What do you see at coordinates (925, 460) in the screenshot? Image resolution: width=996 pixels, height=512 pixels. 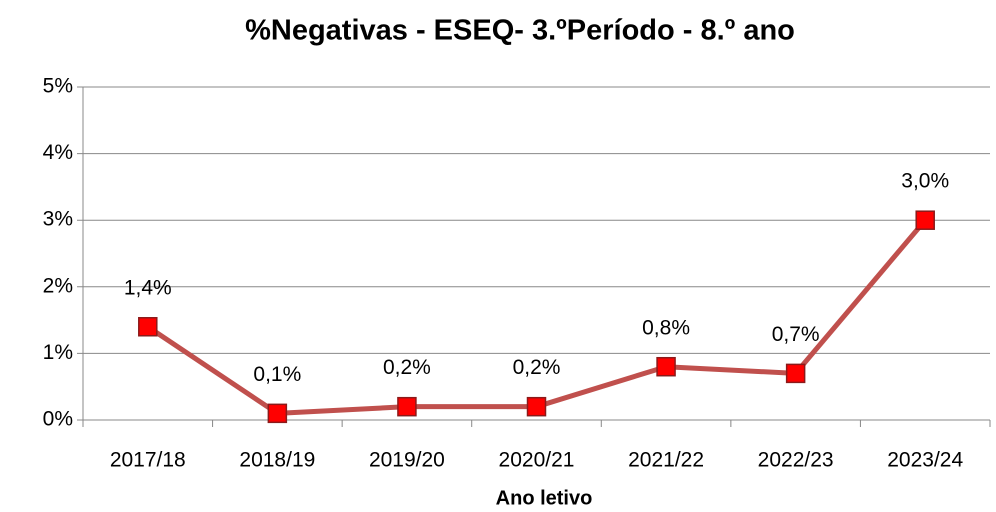 I see `x-tick-label: 2023/24` at bounding box center [925, 460].